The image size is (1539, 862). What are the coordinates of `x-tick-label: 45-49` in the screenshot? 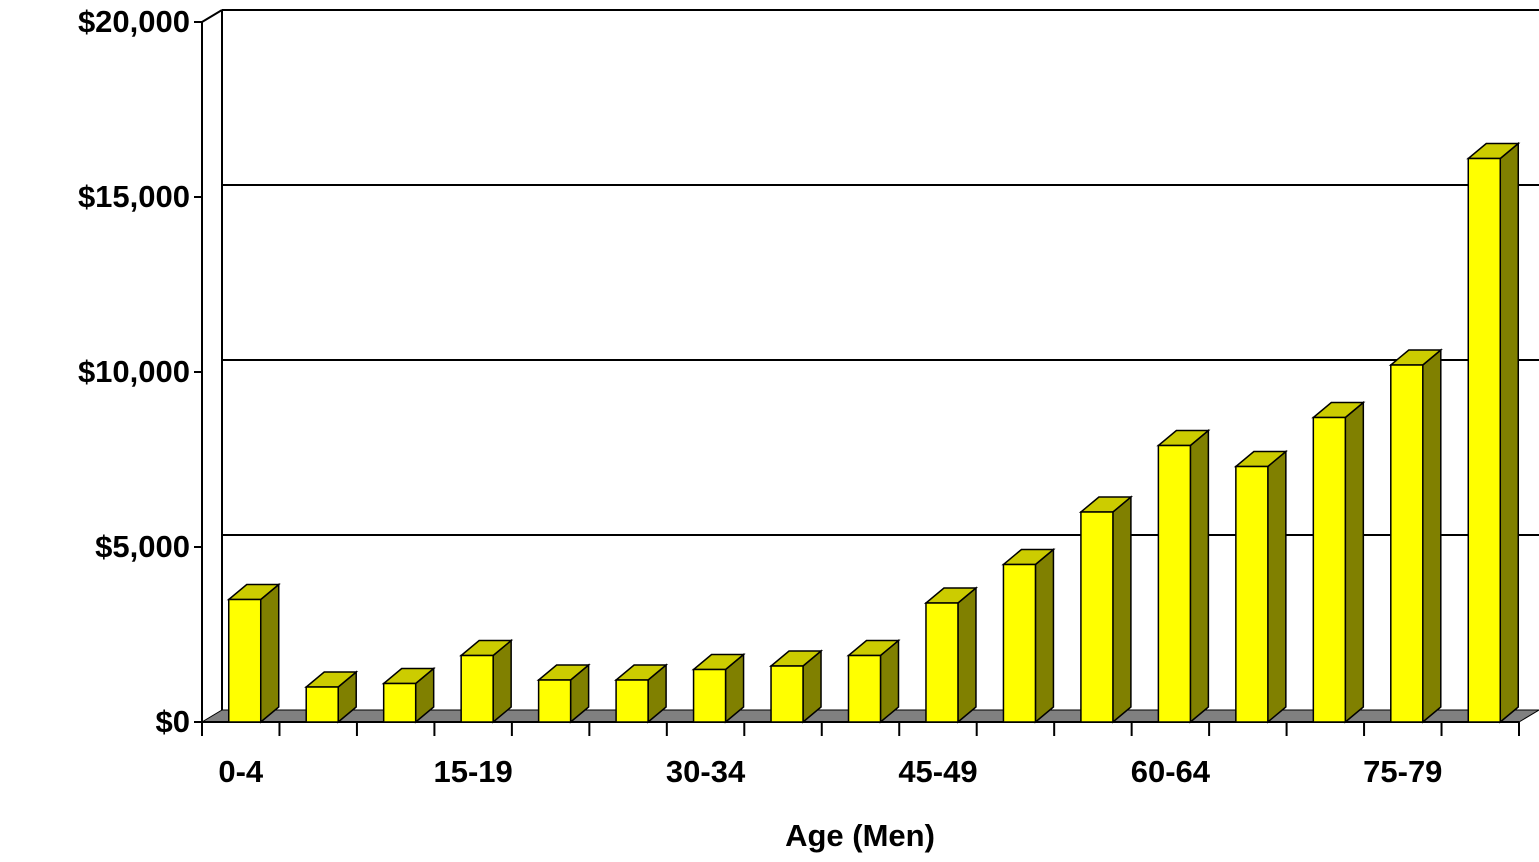 It's located at (937, 771).